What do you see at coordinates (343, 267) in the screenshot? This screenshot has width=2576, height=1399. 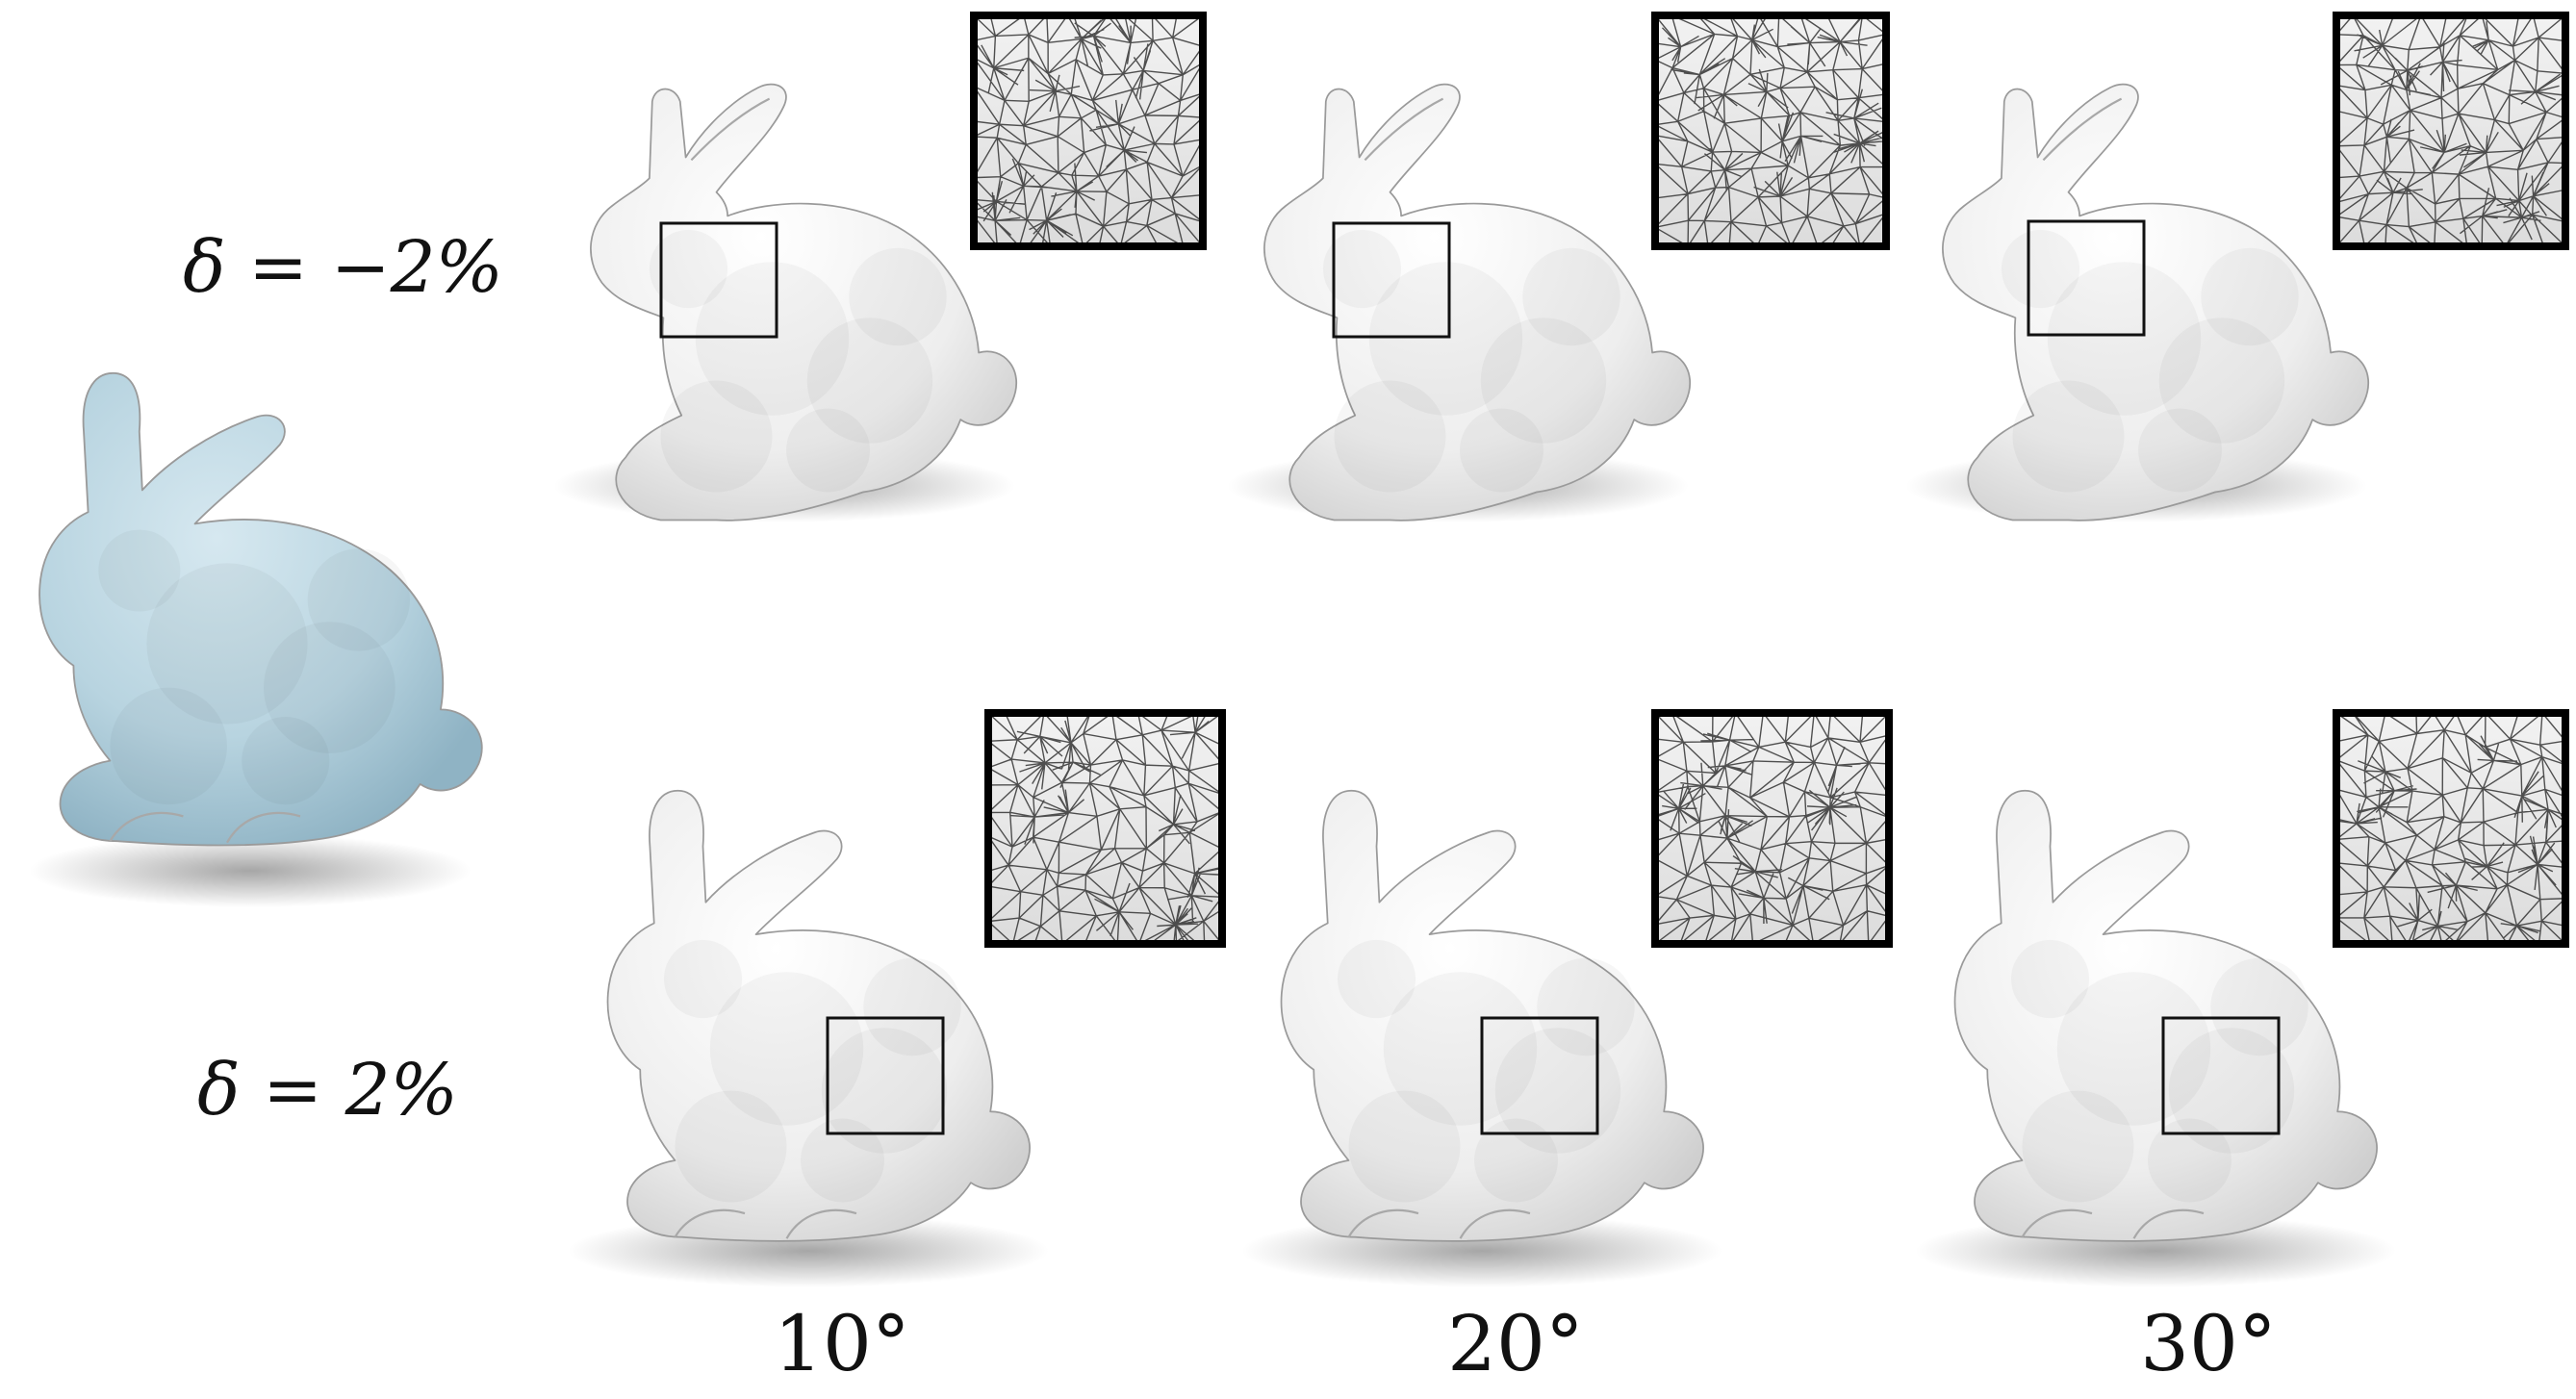 I see `row-label-top: δ = −2%` at bounding box center [343, 267].